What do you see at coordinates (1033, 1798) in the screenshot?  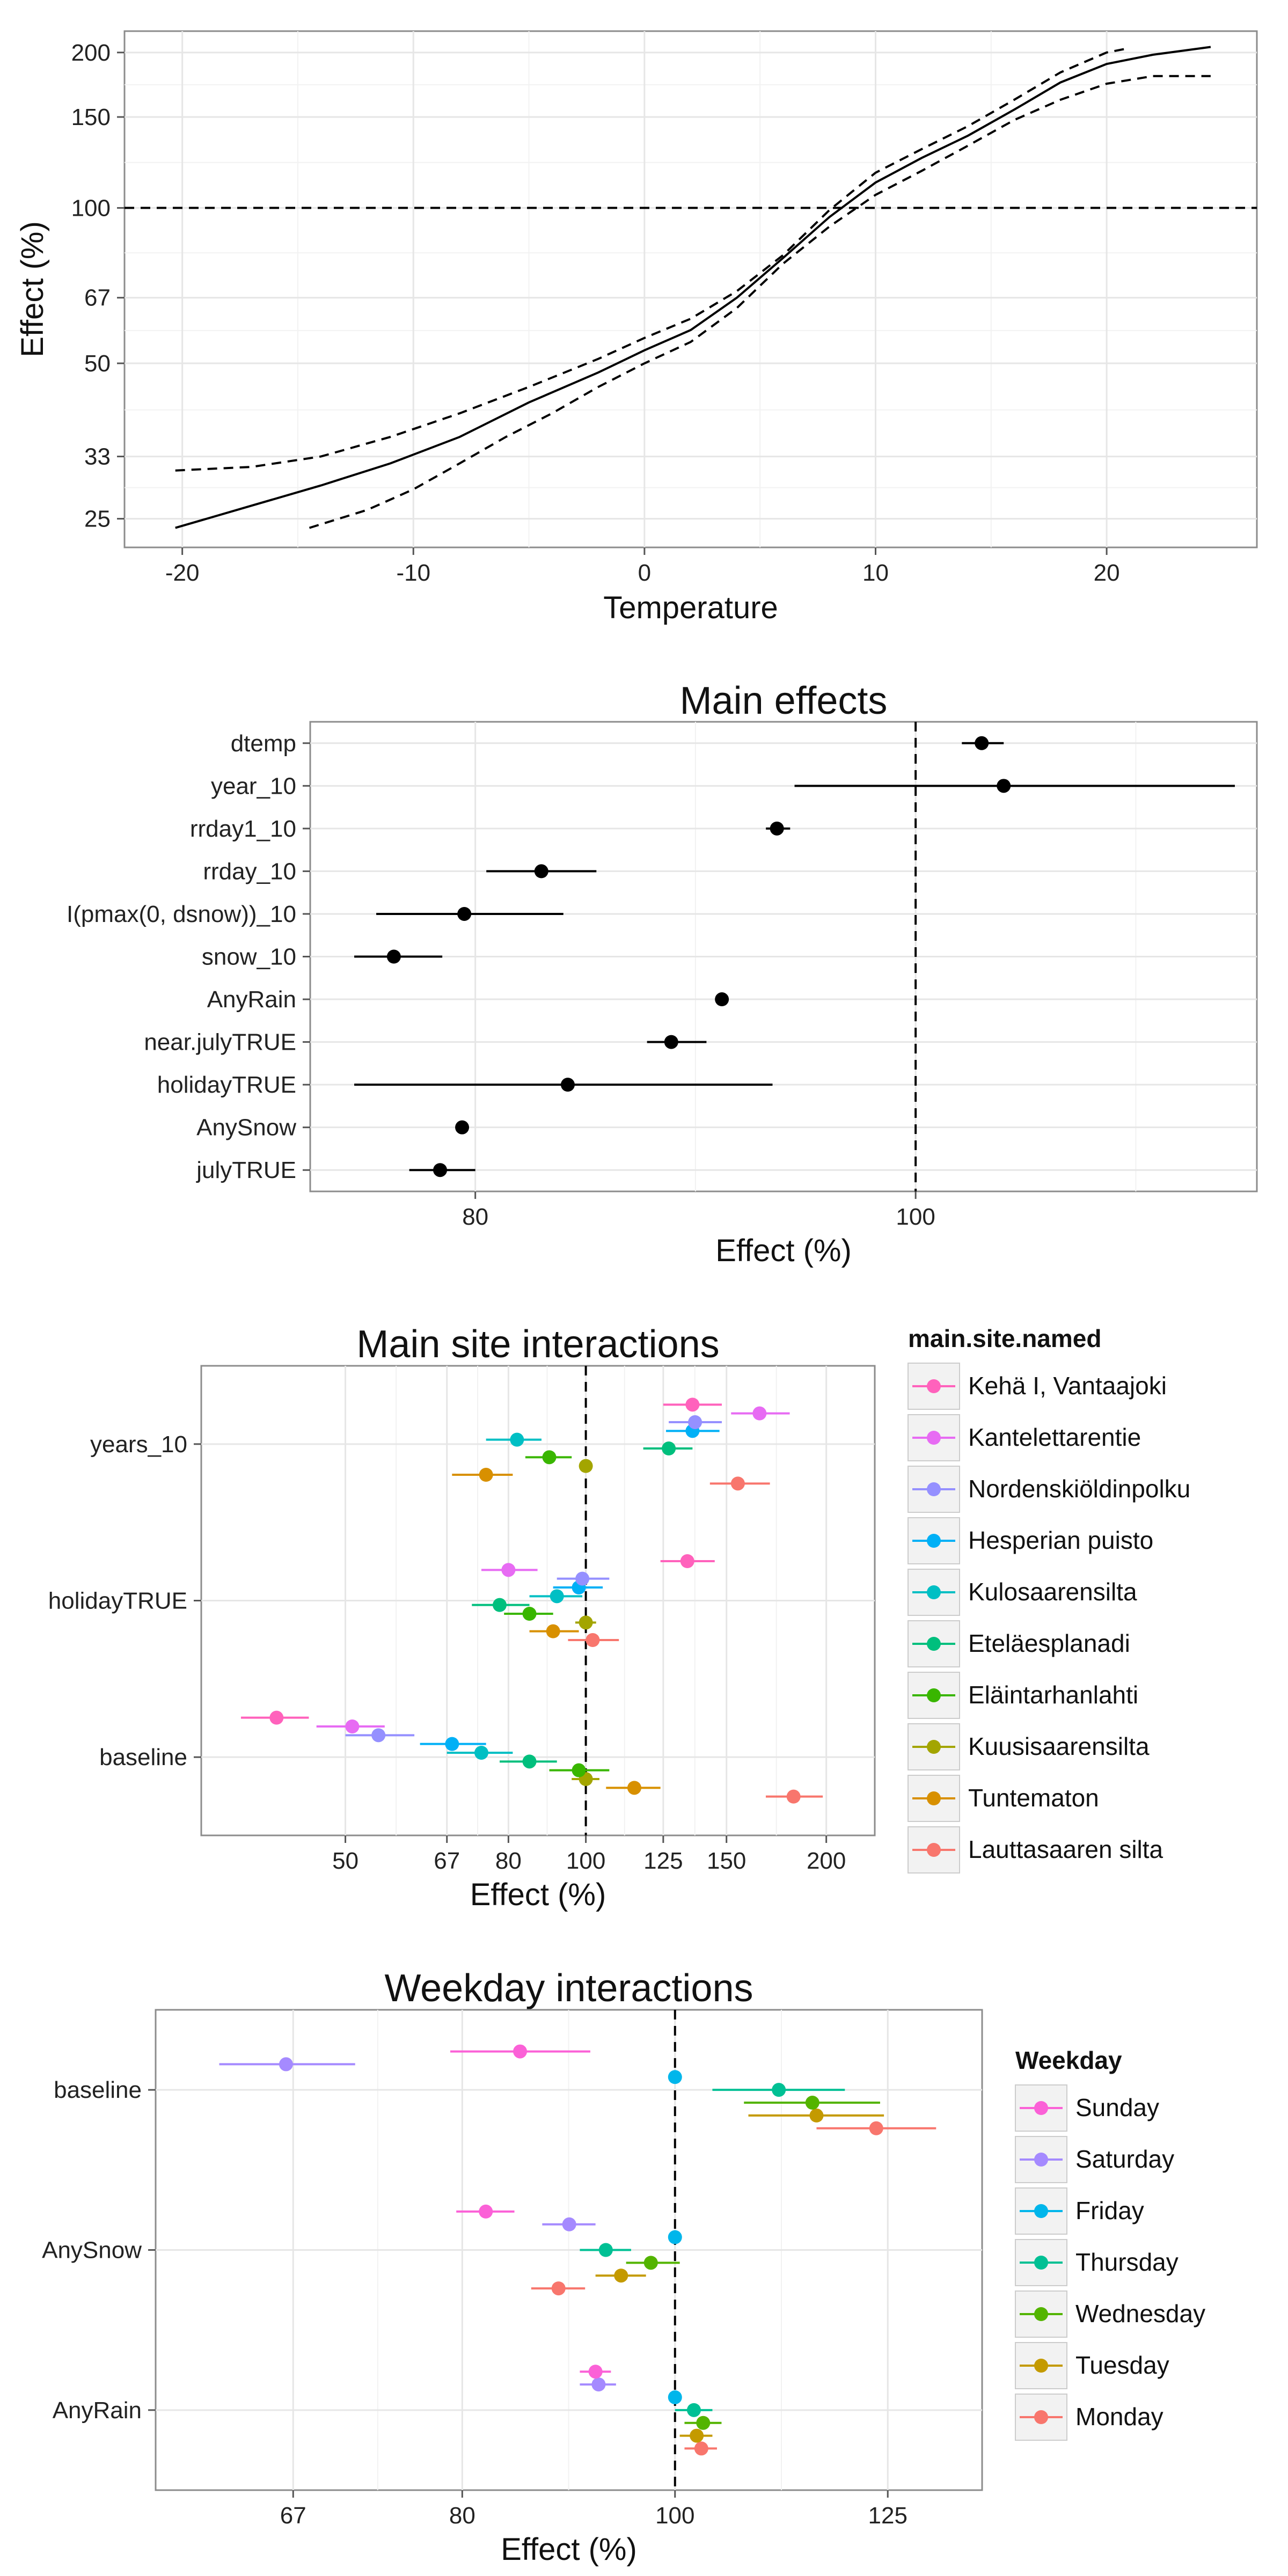 I see `legend-label: Tuntematon` at bounding box center [1033, 1798].